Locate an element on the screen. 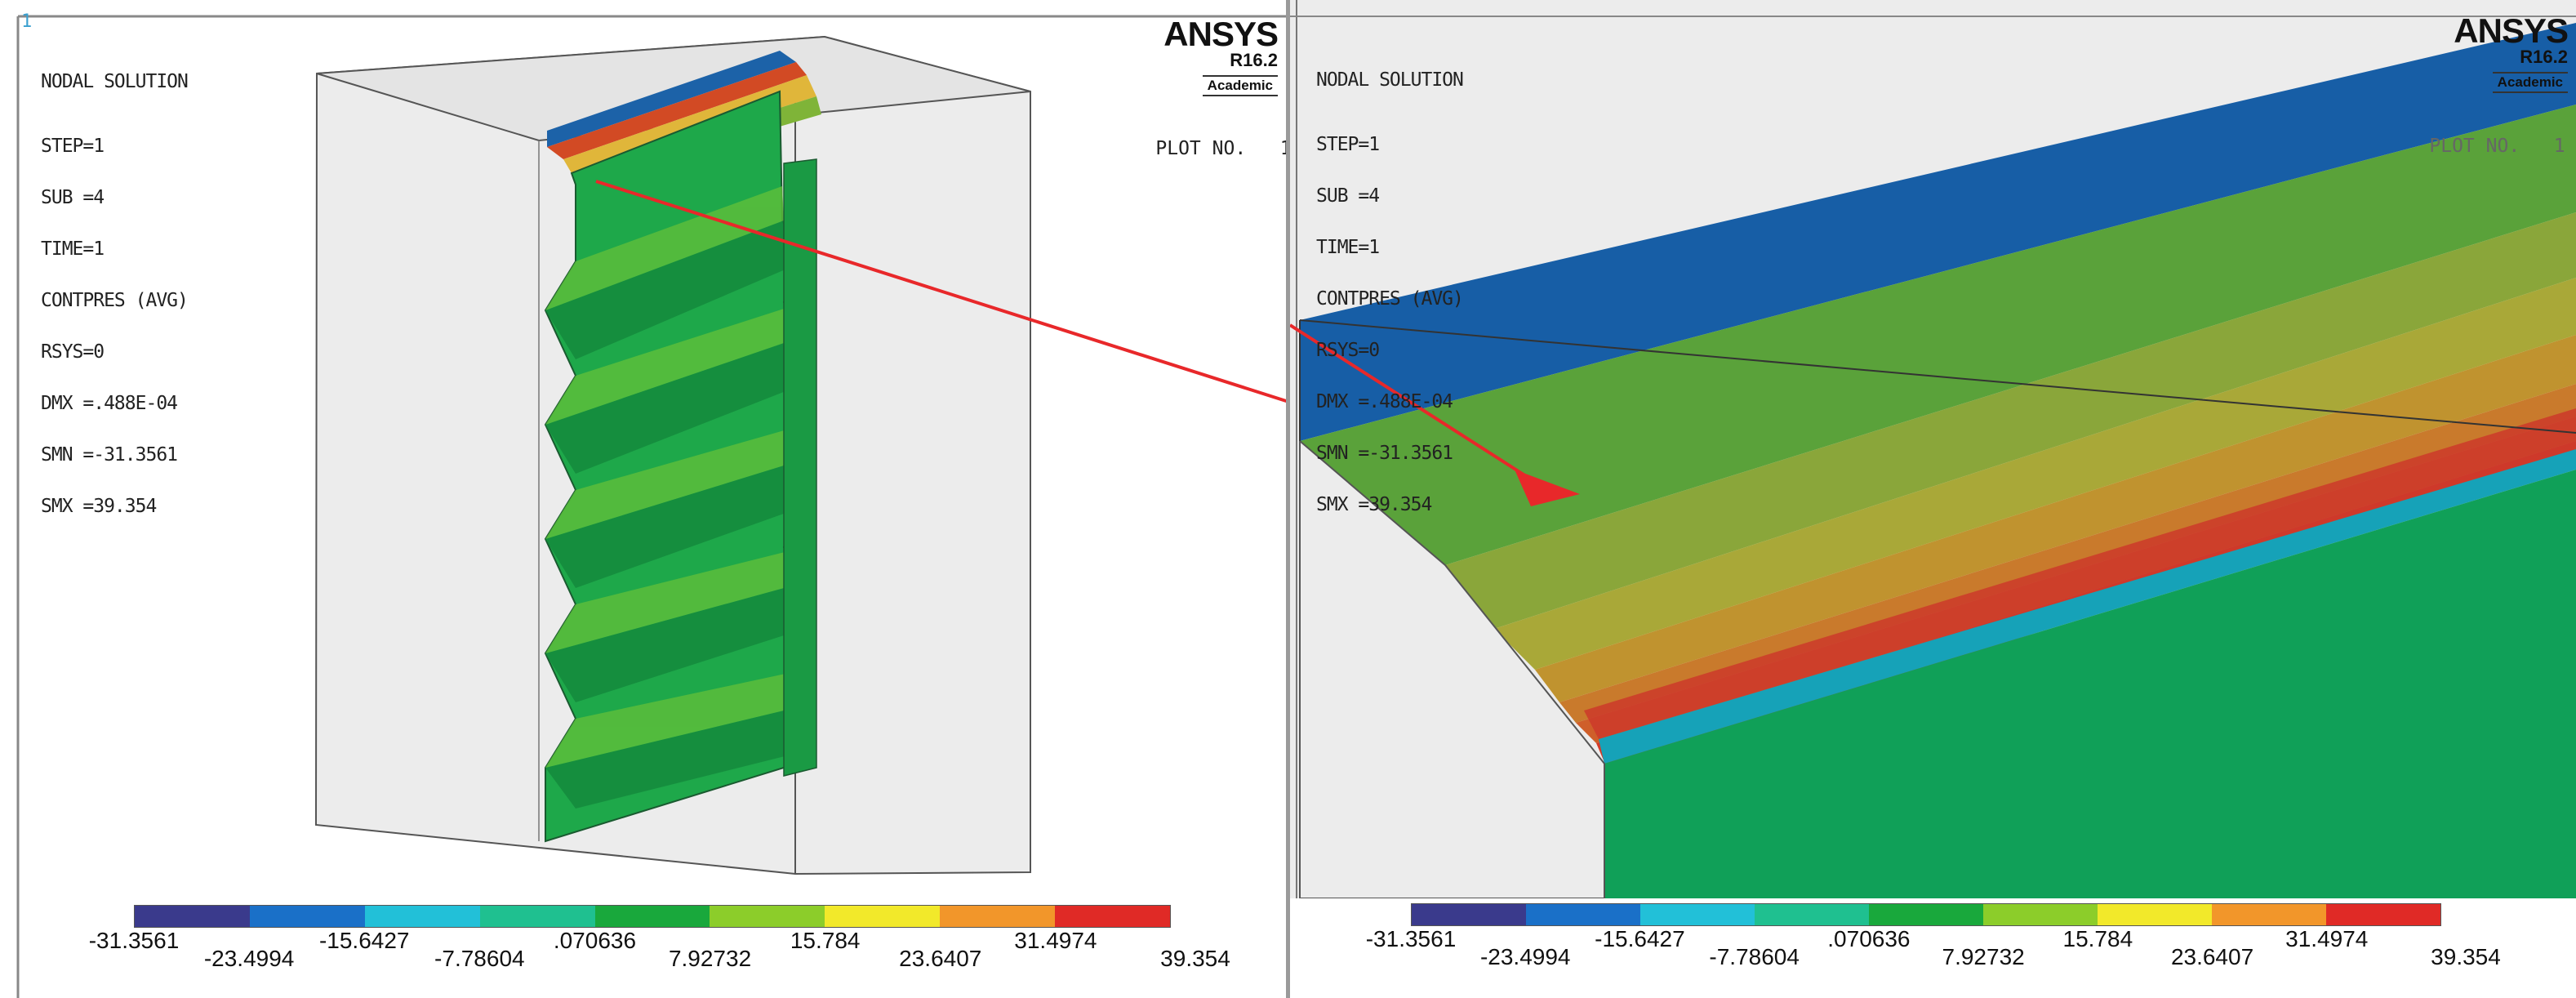  panel-divider is located at coordinates (1288, 499).